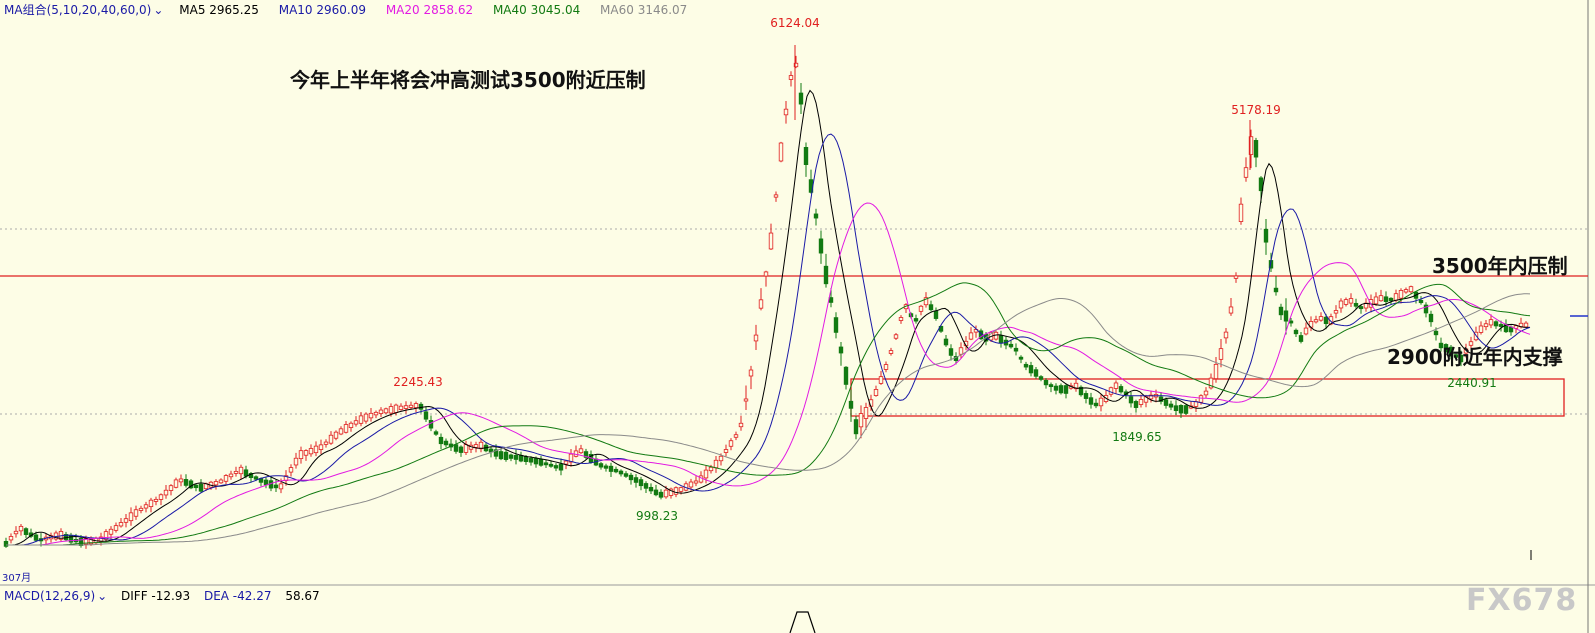 This screenshot has width=1595, height=633. I want to click on annotation-resistance: 3500年内压制, so click(1500, 266).